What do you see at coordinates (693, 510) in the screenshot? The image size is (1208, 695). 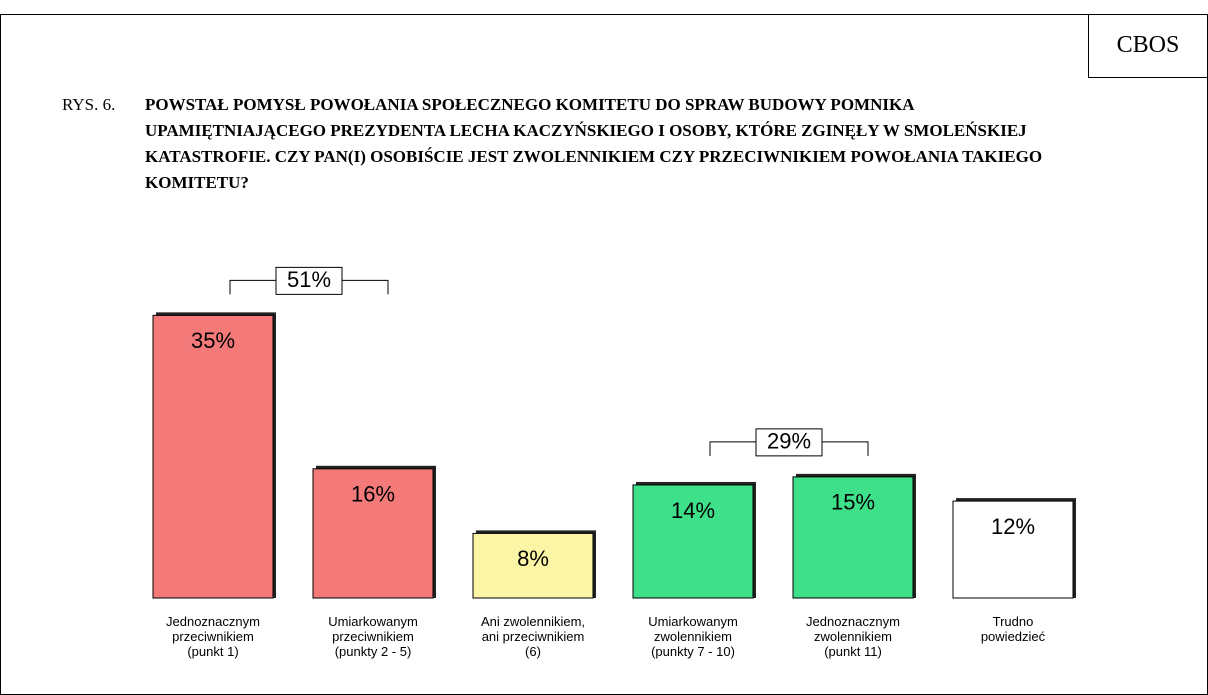 I see `value-label: 14%` at bounding box center [693, 510].